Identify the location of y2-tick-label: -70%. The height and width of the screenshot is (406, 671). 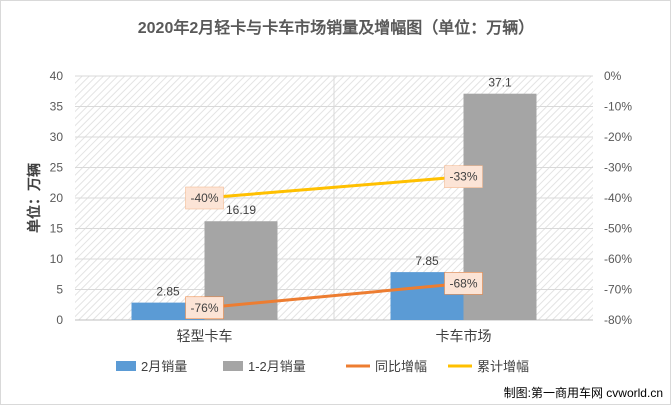
(618, 290).